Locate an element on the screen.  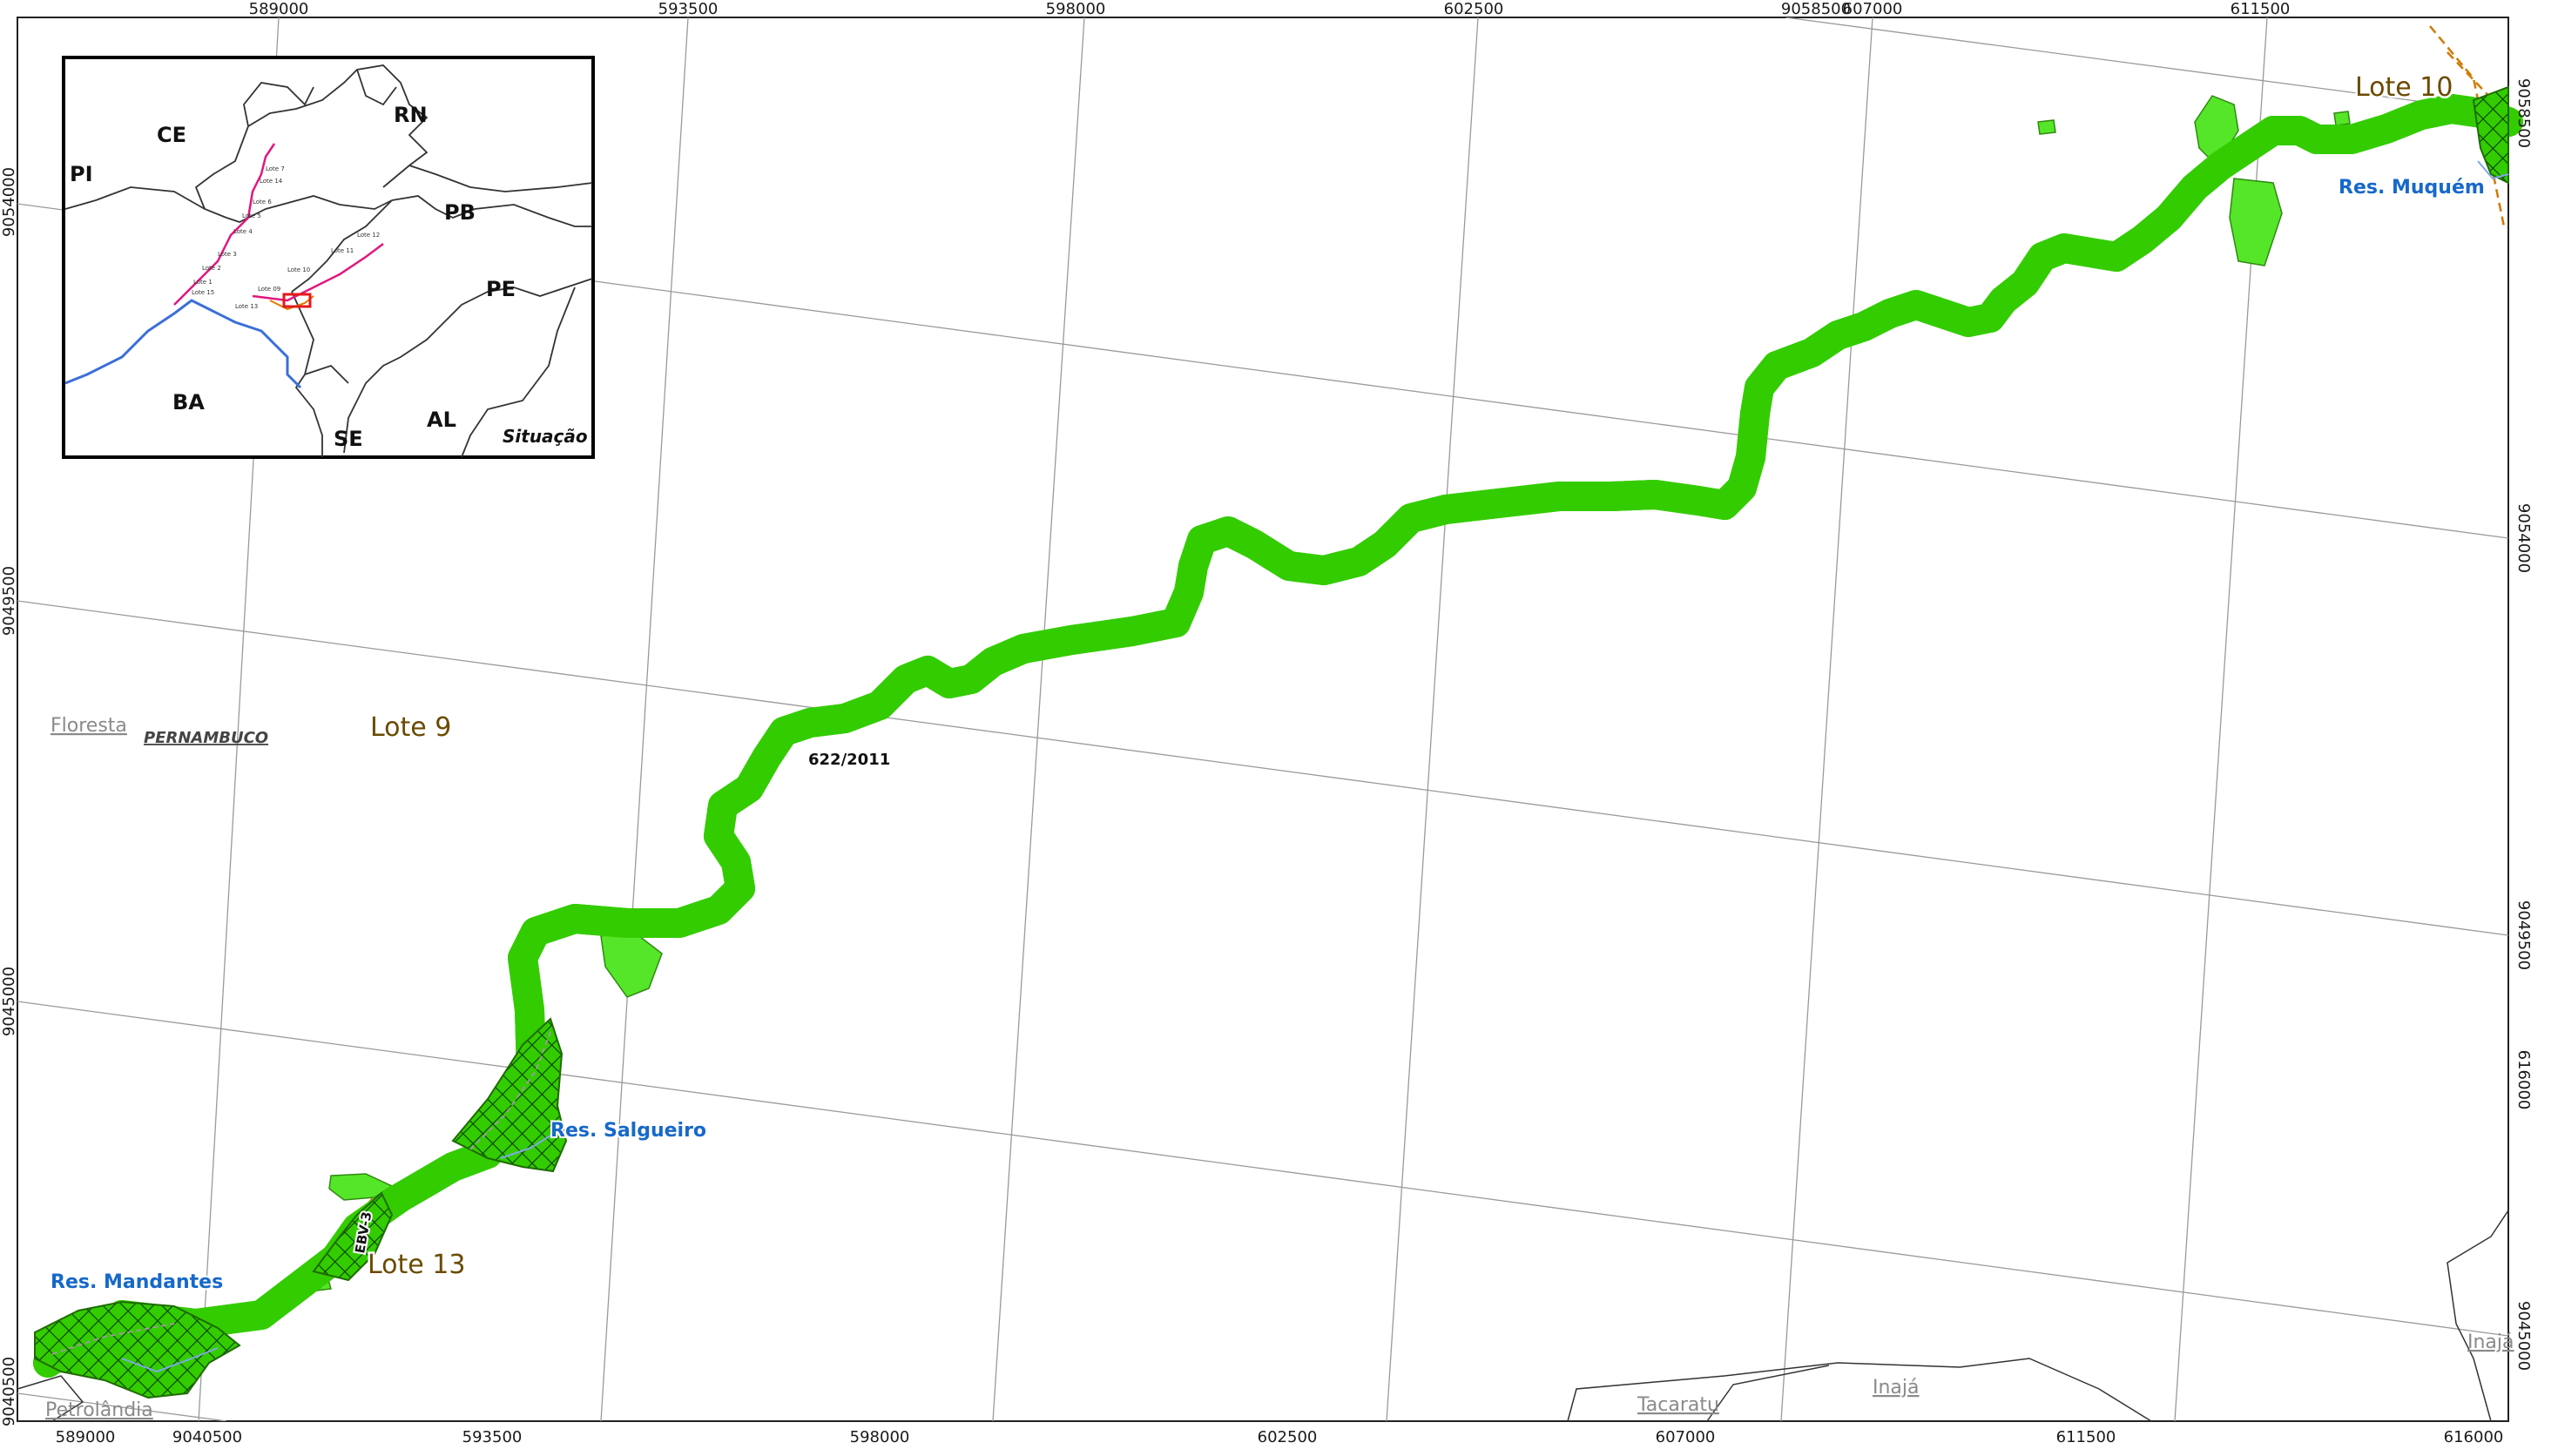
inset-state-pb: PB is located at coordinates (460, 212).